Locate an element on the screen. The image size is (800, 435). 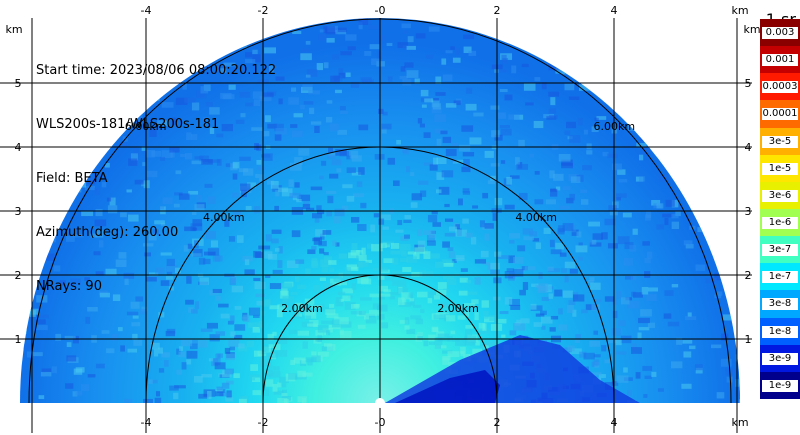
nrays: NRays: 90 is located at coordinates (69, 286).